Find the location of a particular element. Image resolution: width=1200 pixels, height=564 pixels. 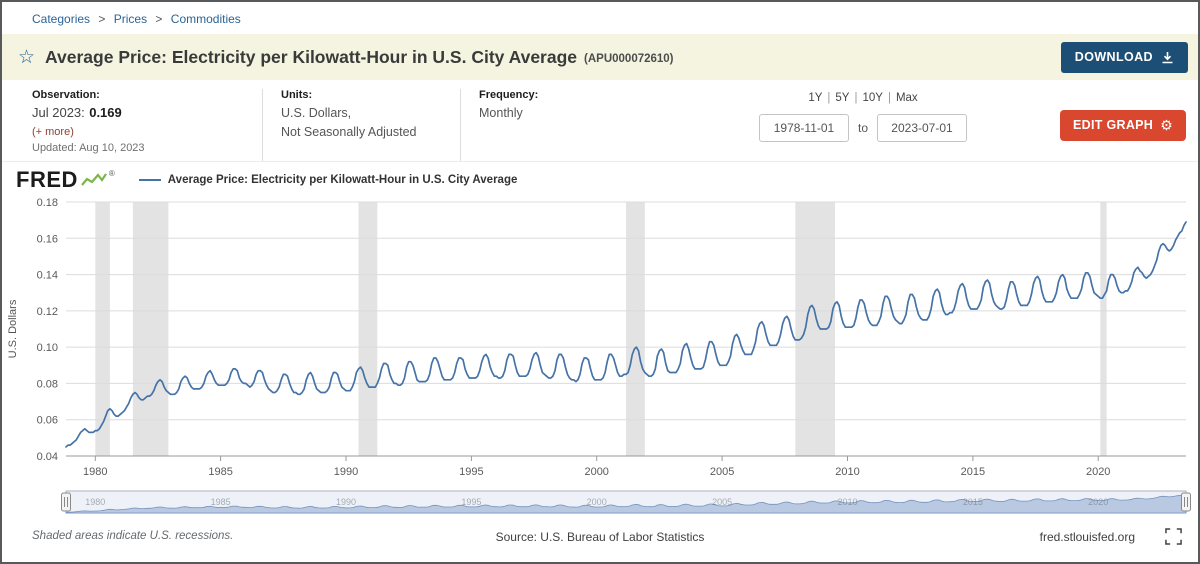

range-preset-max: Max is located at coordinates (906, 98).